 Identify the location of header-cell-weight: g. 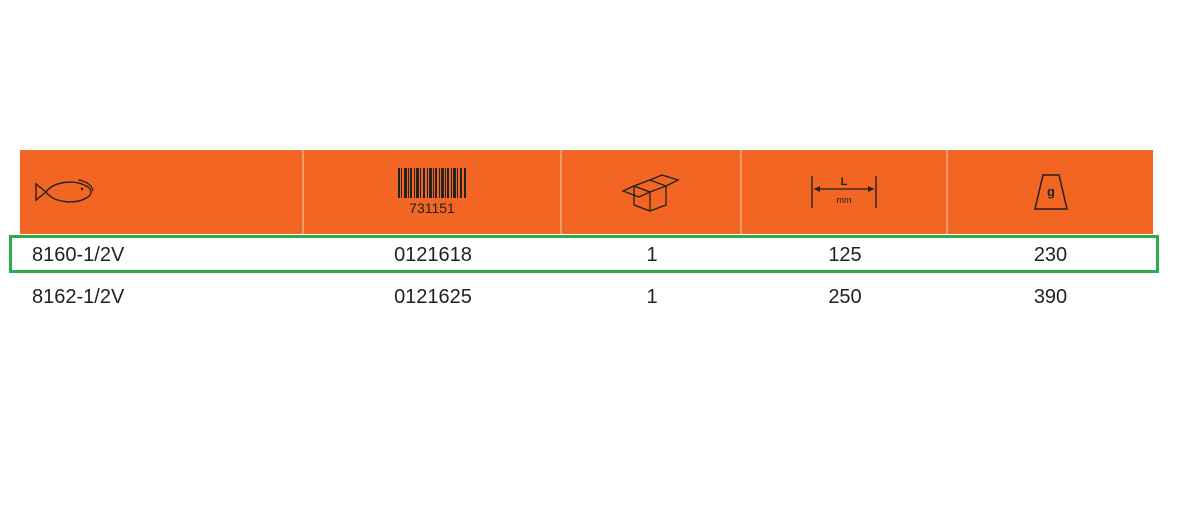
(1050, 192).